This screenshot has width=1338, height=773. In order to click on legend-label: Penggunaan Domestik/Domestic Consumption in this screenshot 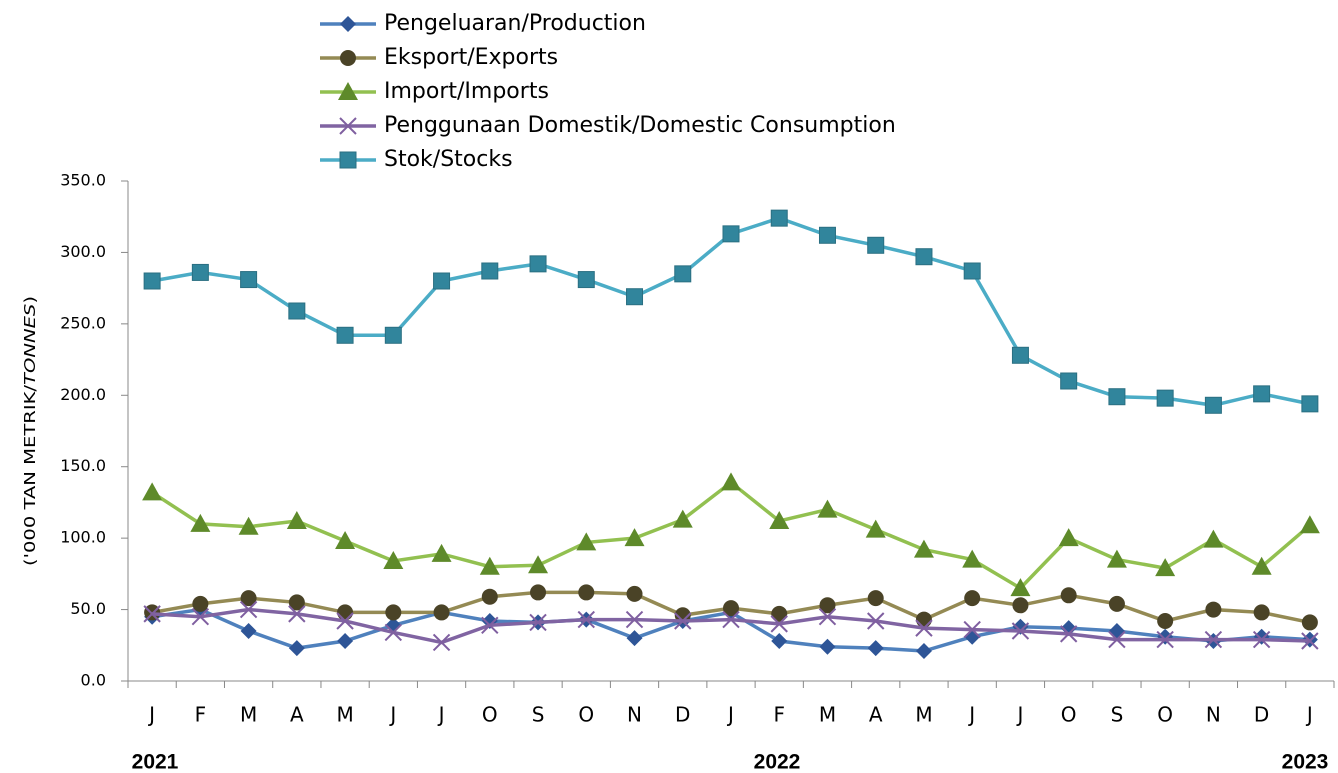, I will do `click(640, 125)`.